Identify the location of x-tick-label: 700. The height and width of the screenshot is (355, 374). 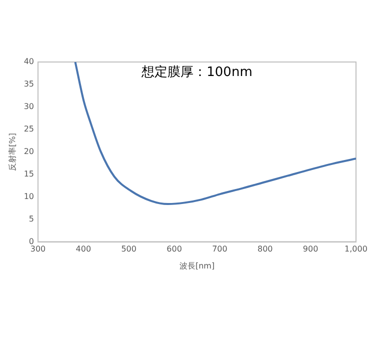
(220, 249).